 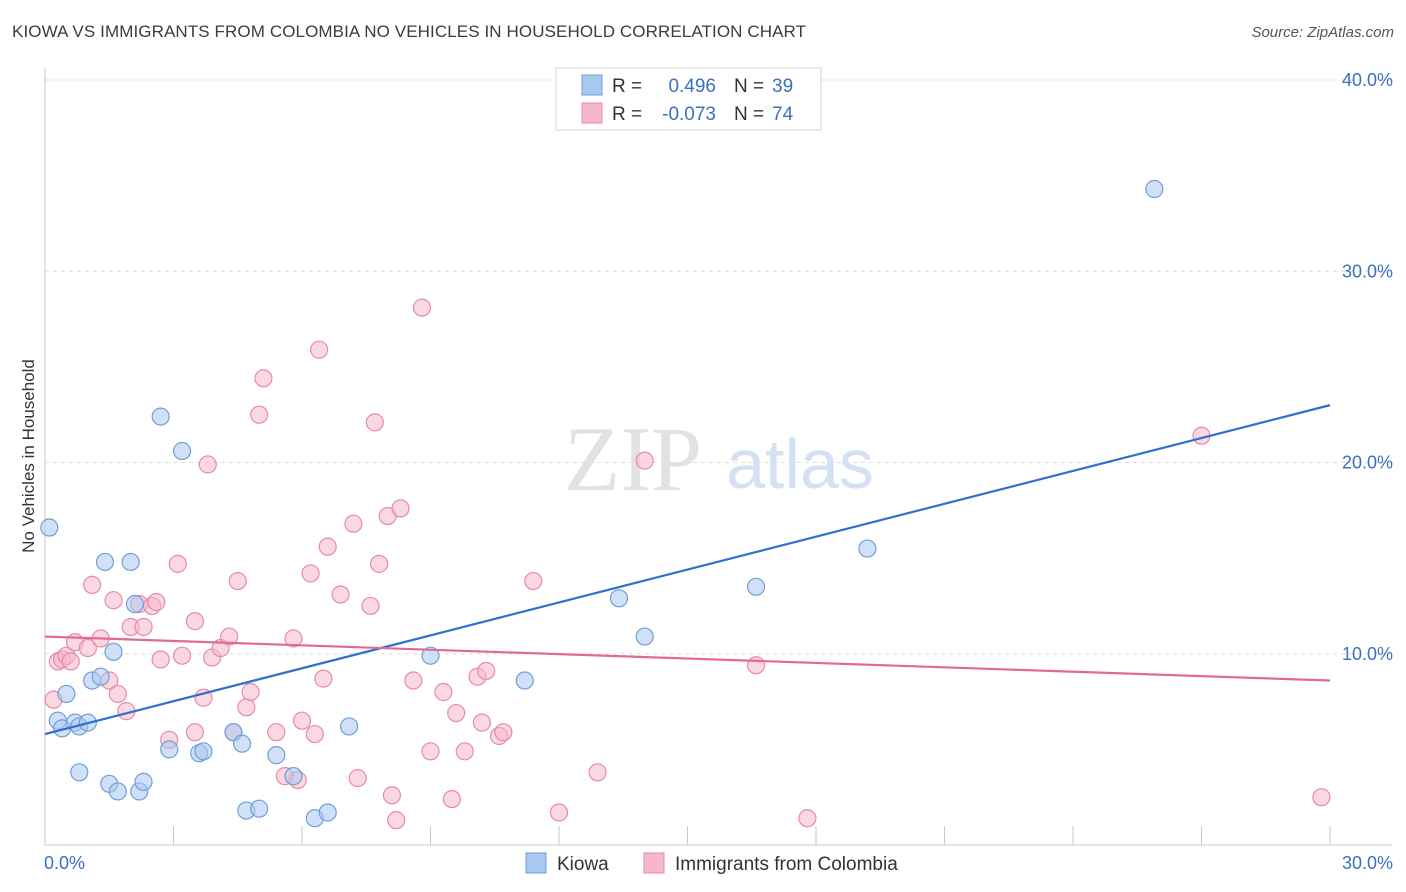 I want to click on legend-swatch-colombia, so click(x=654, y=863).